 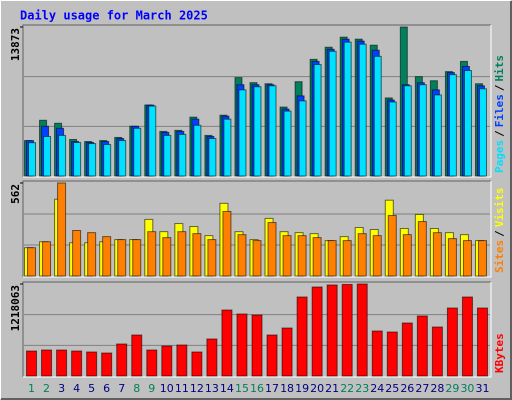 What do you see at coordinates (46, 388) in the screenshot?
I see `x-tick-label: 2` at bounding box center [46, 388].